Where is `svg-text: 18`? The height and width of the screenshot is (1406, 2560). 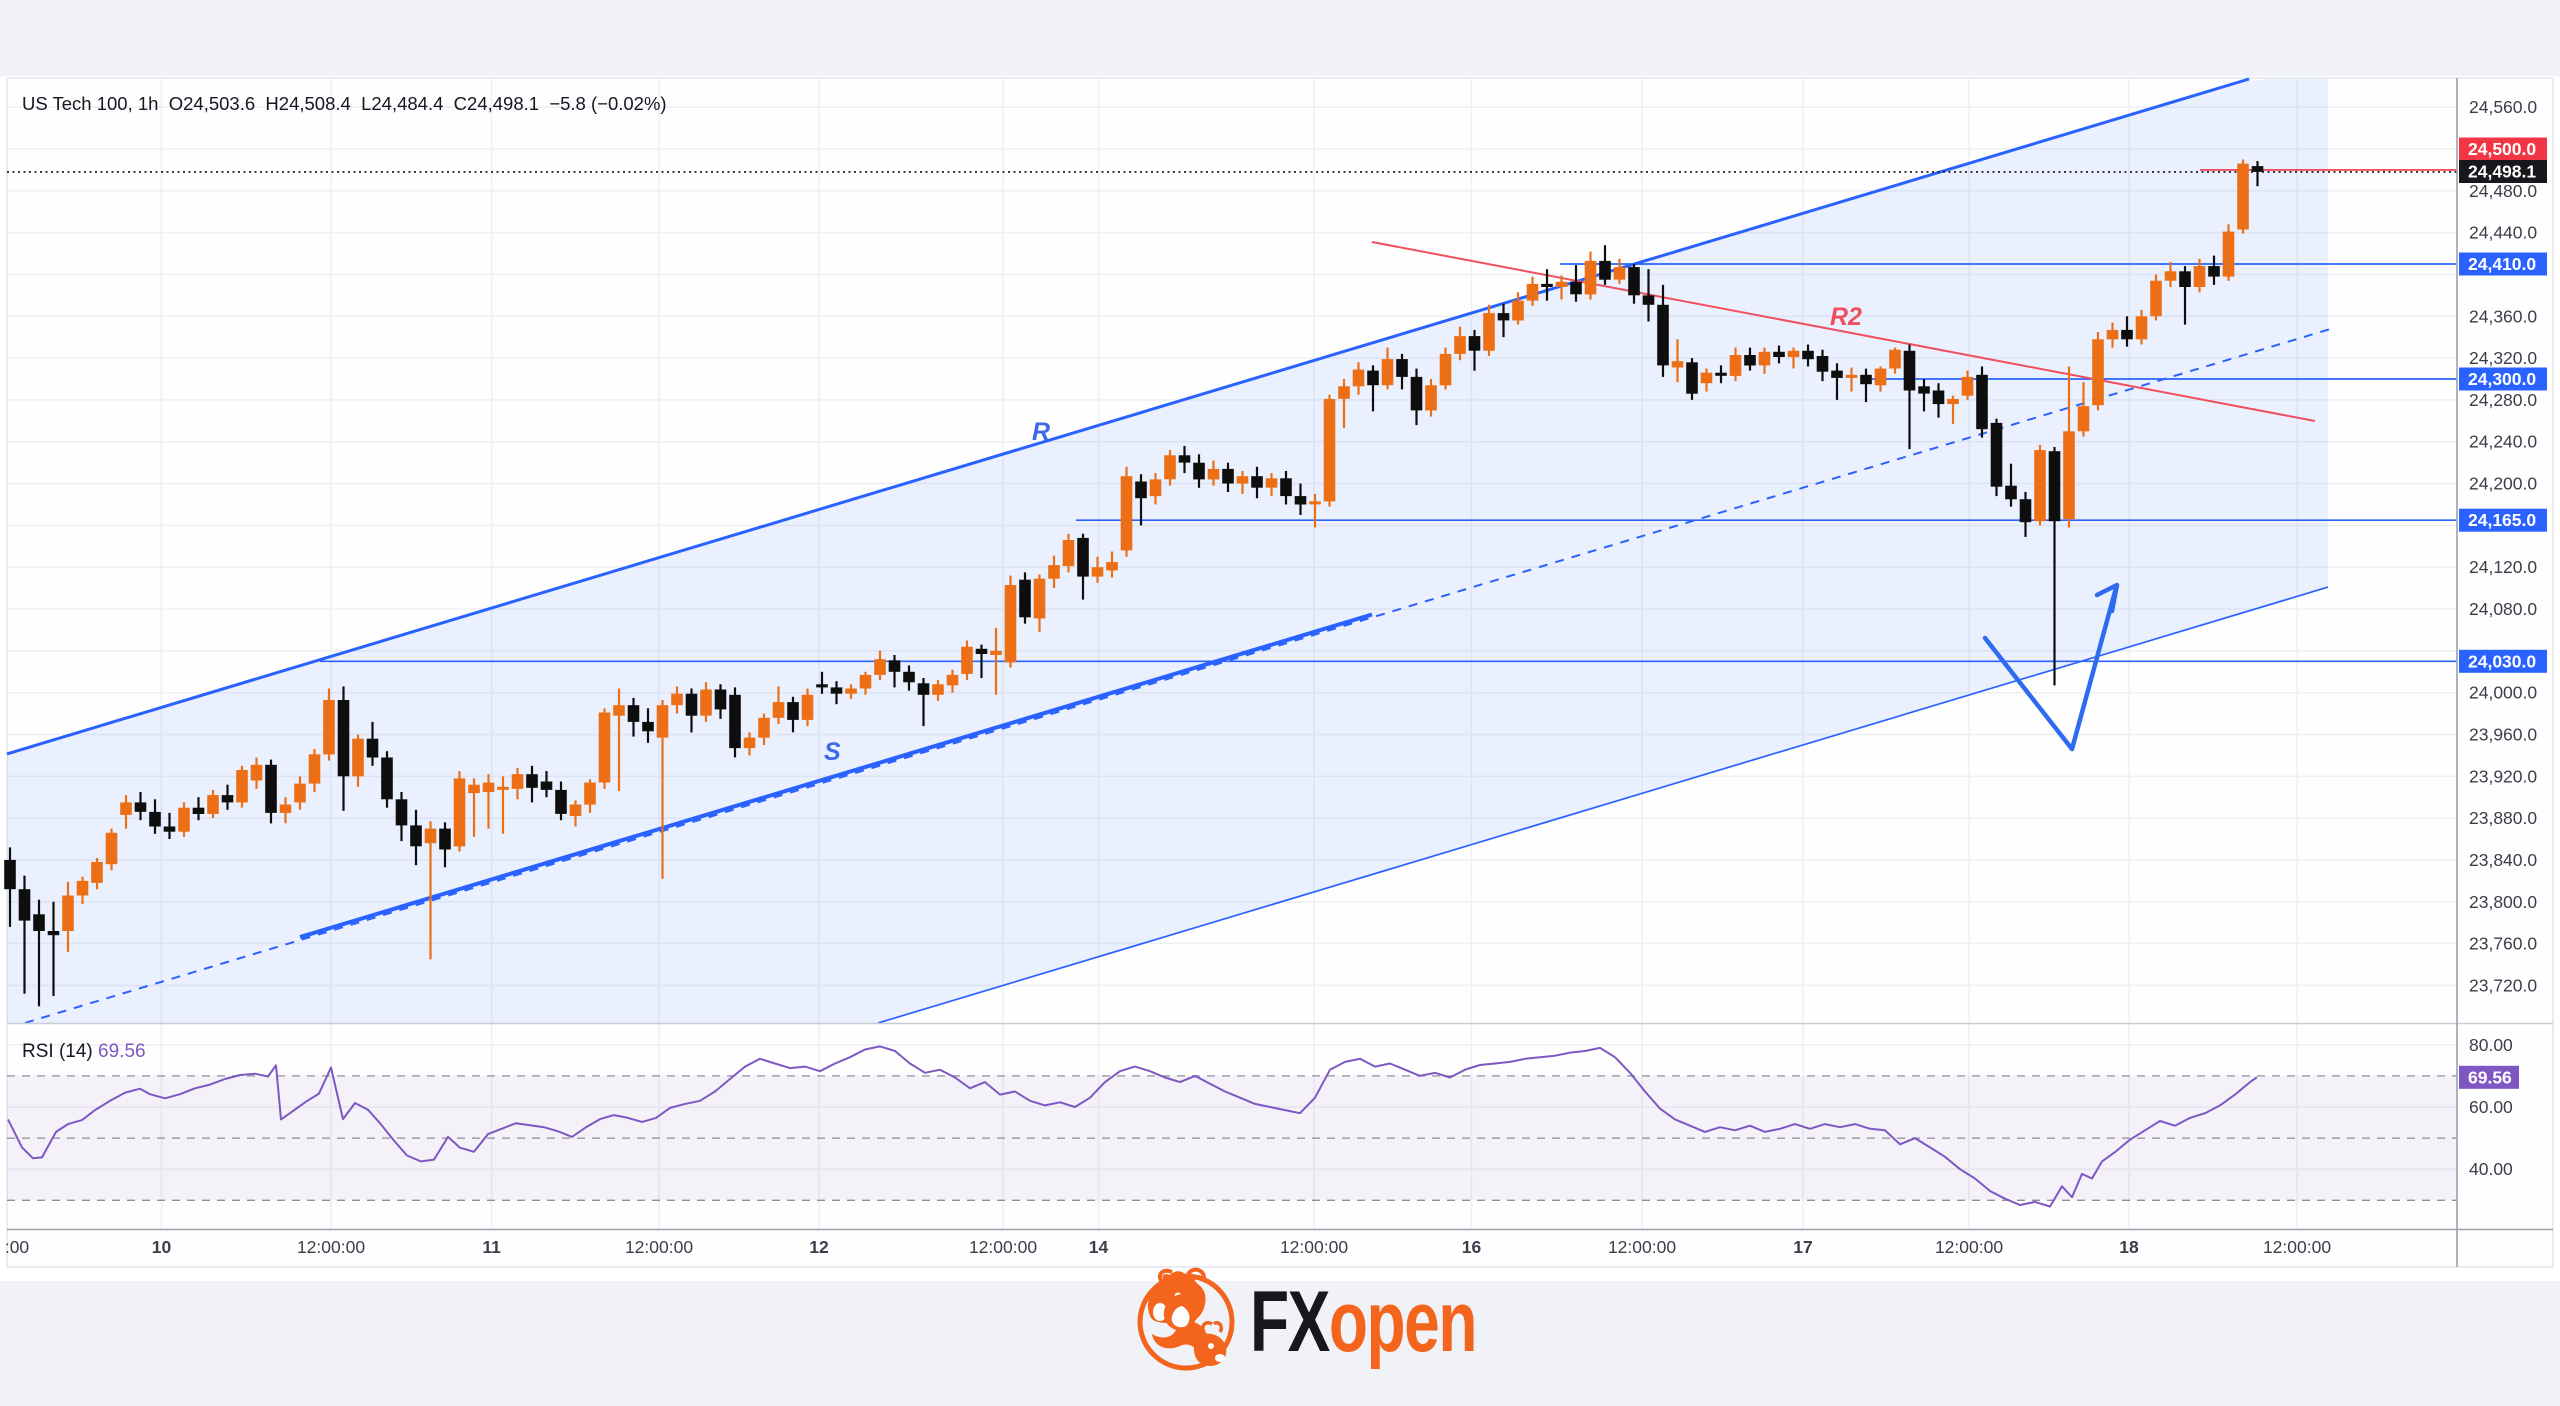 svg-text: 18 is located at coordinates (2129, 1247).